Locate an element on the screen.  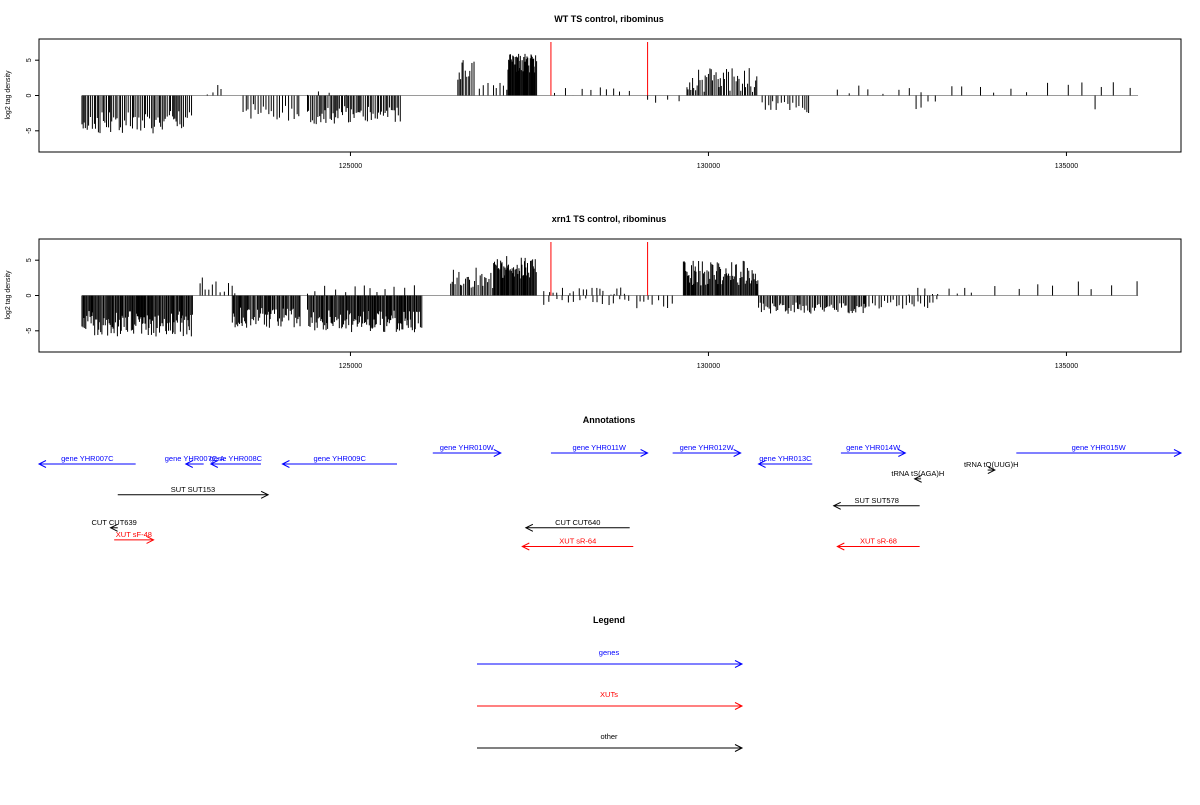
legend: Legend genes XUTs other is located at coordinates (610, 683).